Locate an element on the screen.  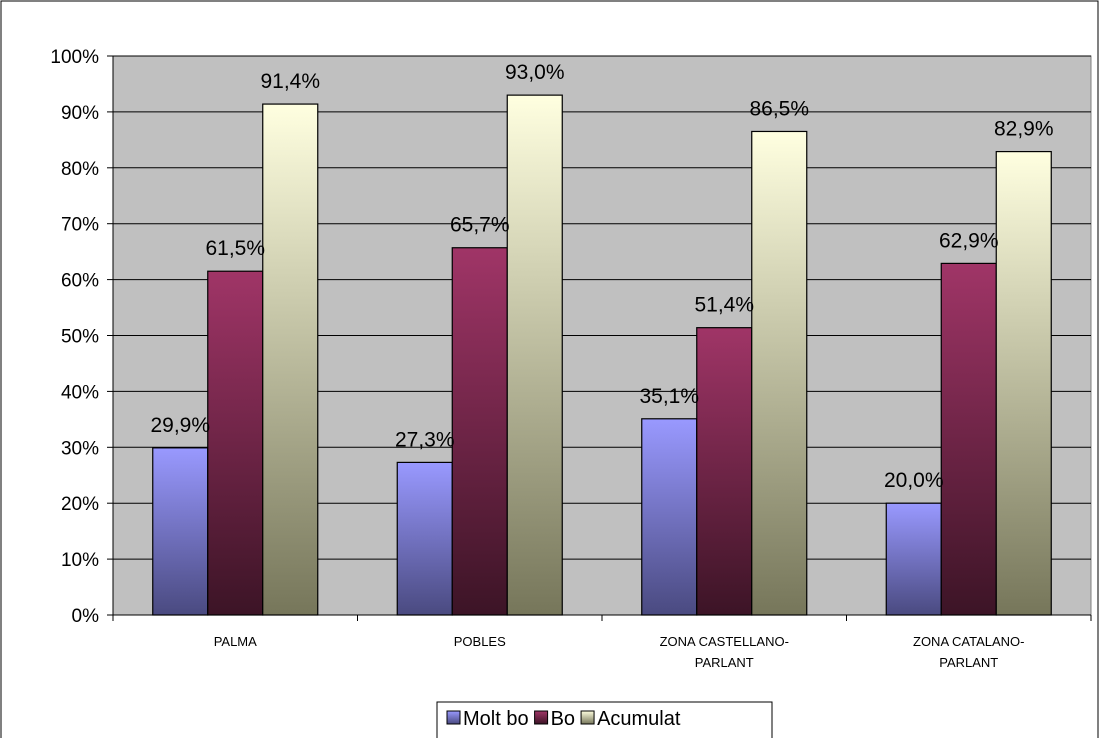
y-tick-label: 40% is located at coordinates (80, 392).